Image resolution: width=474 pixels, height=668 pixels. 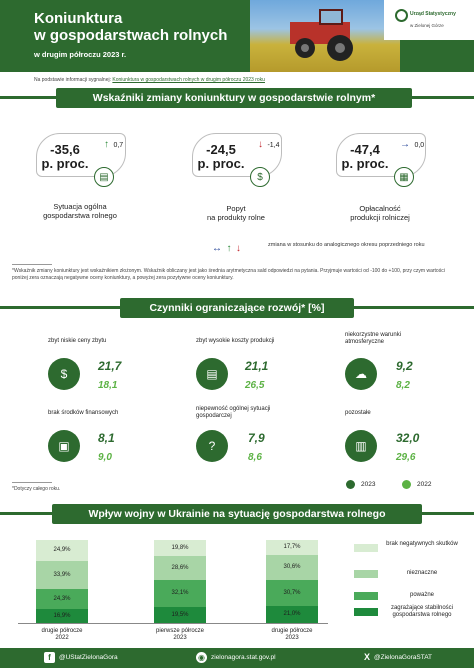 What do you see at coordinates (422, 544) in the screenshot?
I see `legend-label: brak negatywnych skutków` at bounding box center [422, 544].